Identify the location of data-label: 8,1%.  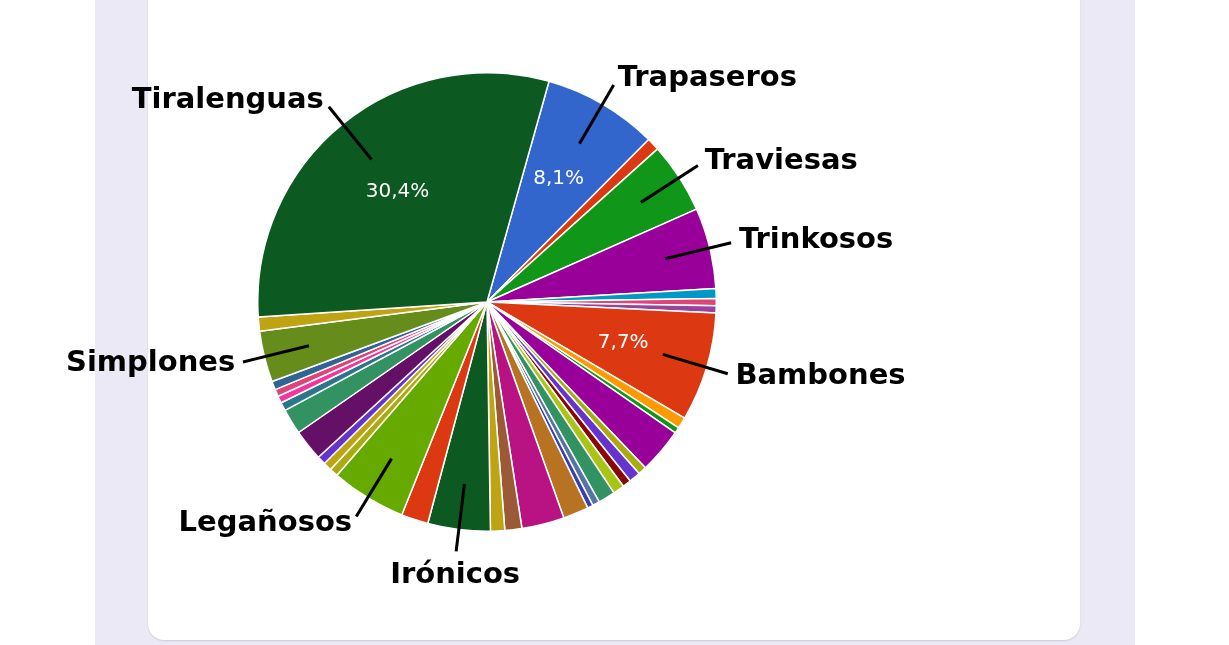
(559, 177).